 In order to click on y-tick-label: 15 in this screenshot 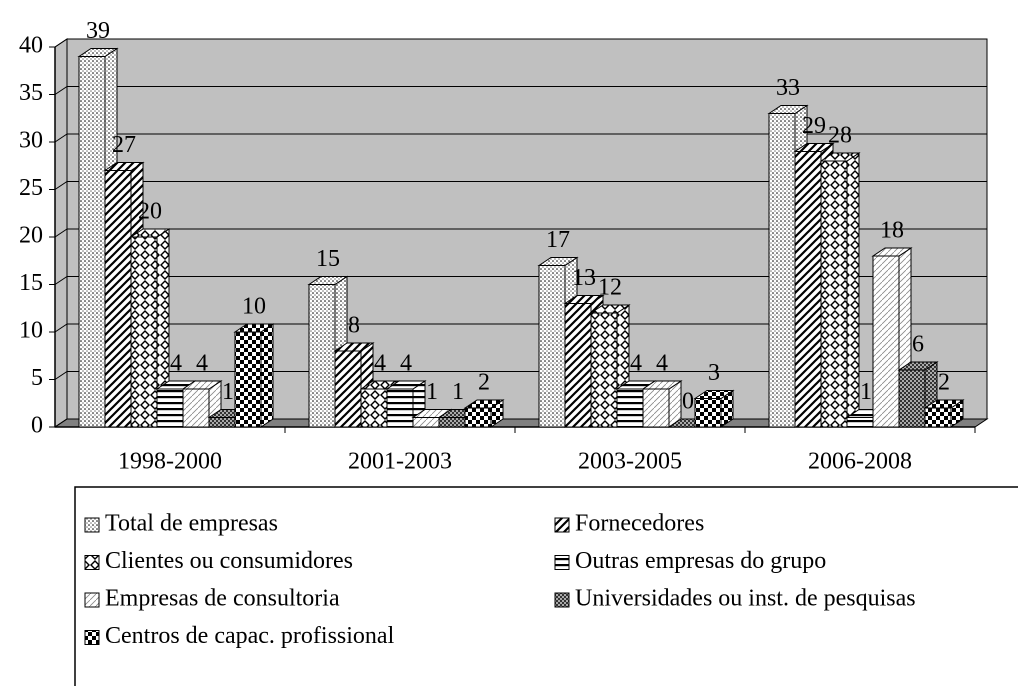, I will do `click(31, 283)`.